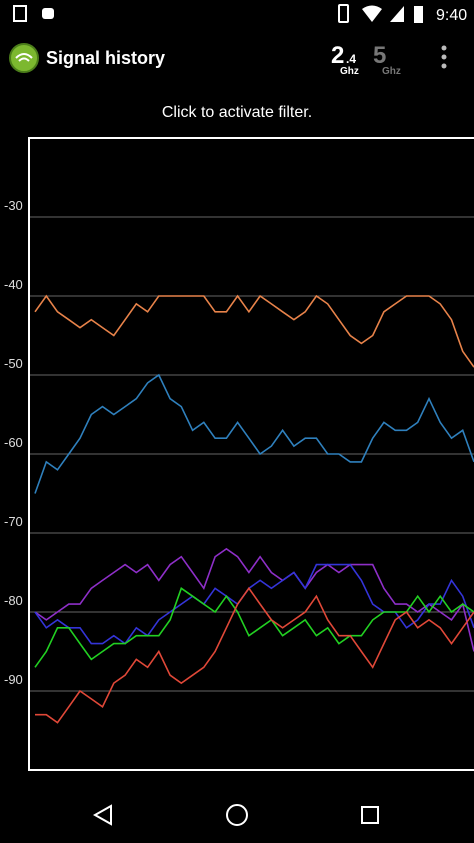 The image size is (474, 843). I want to click on y-tick-label: -30, so click(13, 205).